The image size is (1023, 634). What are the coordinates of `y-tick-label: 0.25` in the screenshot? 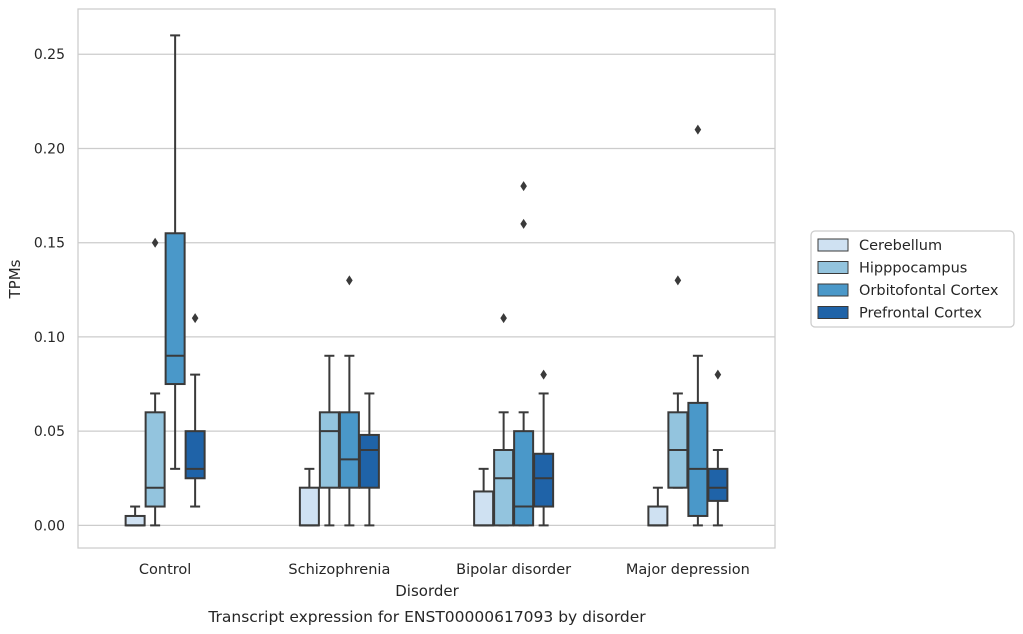 It's located at (49, 55).